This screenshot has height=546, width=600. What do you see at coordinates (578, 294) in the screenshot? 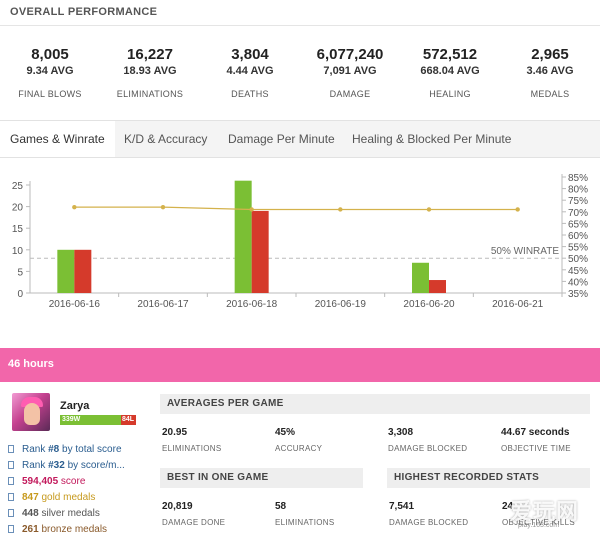
I see `right-tick-label: 35%` at bounding box center [578, 294].